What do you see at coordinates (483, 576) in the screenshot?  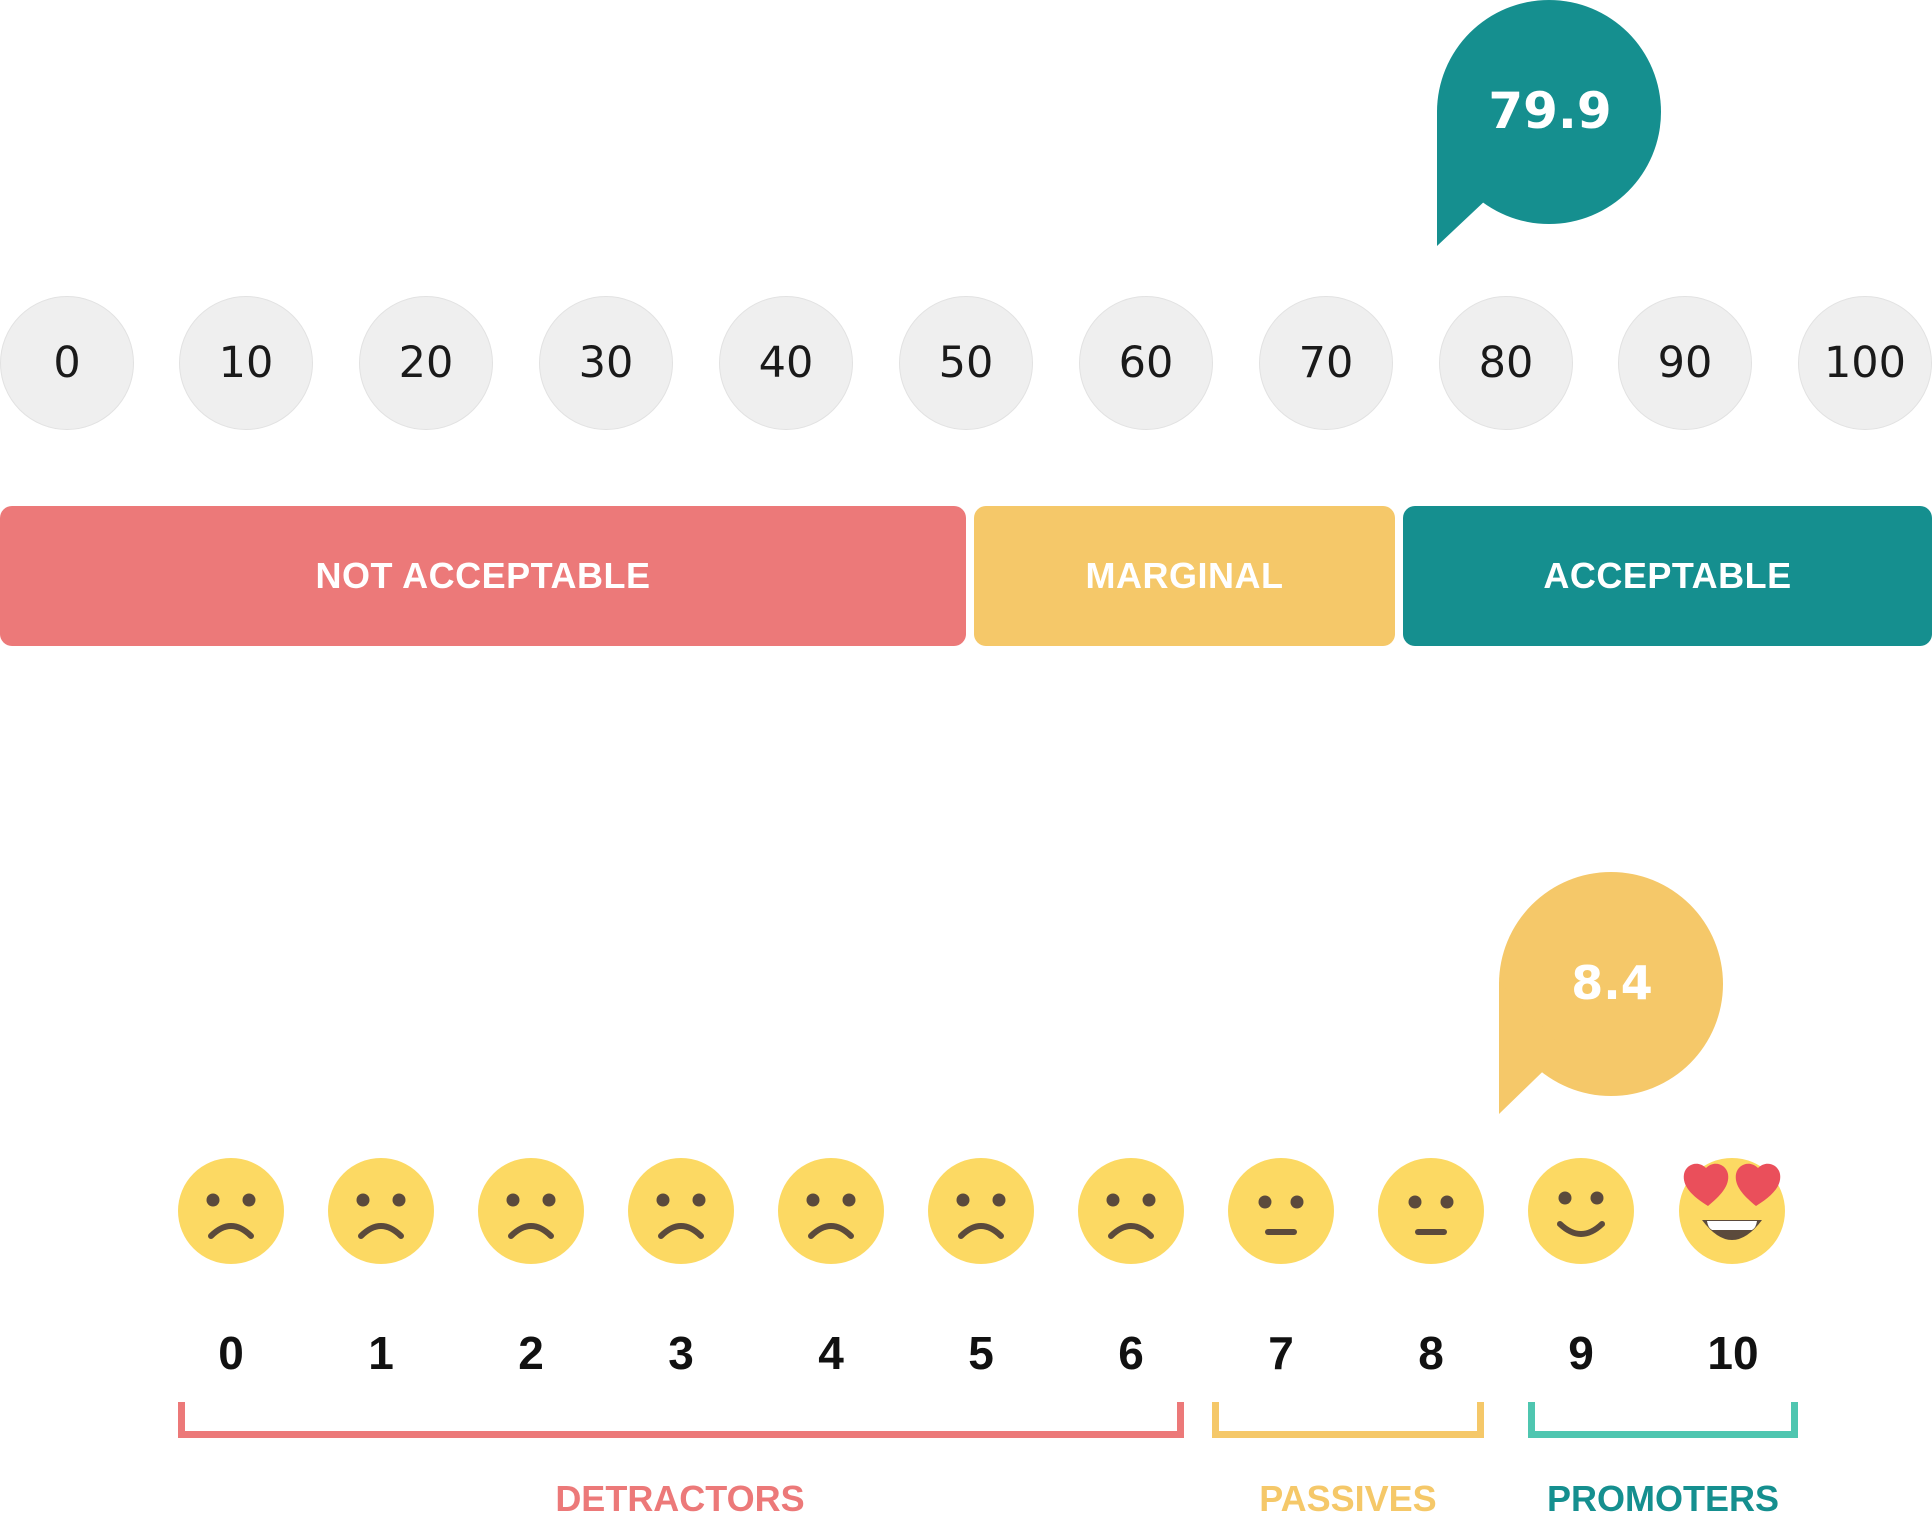 I see `range-not-acceptable: NOT ACCEPTABLE` at bounding box center [483, 576].